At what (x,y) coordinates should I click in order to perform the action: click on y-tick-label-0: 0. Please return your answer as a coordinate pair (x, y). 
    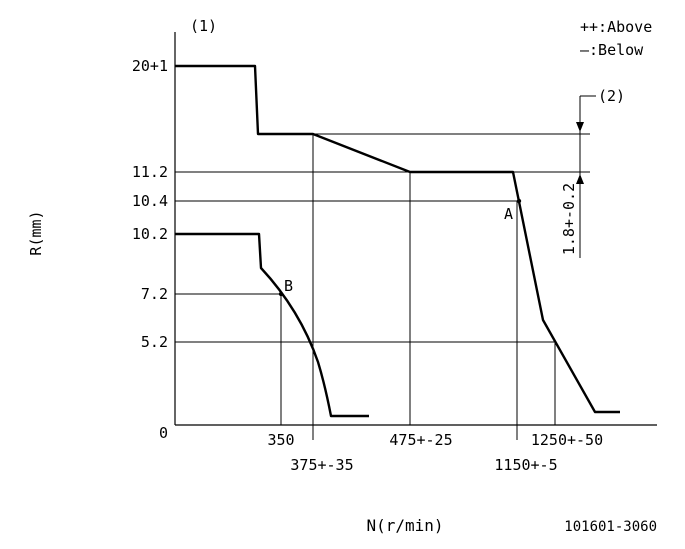
    Looking at the image, I should click on (163, 433).